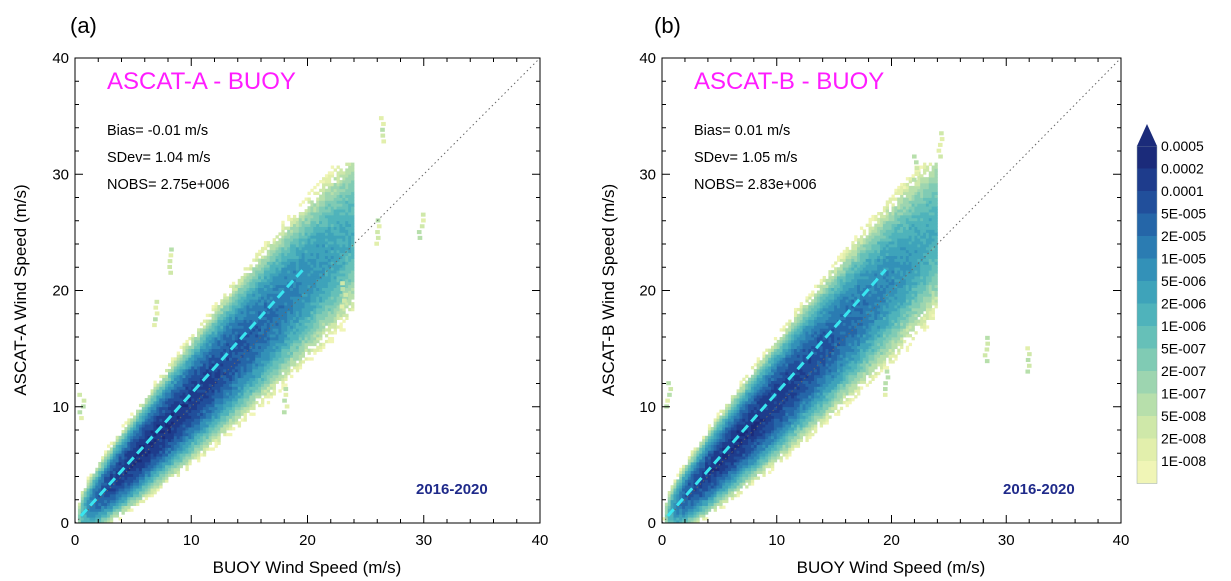  Describe the element at coordinates (155, 319) in the screenshot. I see `outlier-cell` at that location.